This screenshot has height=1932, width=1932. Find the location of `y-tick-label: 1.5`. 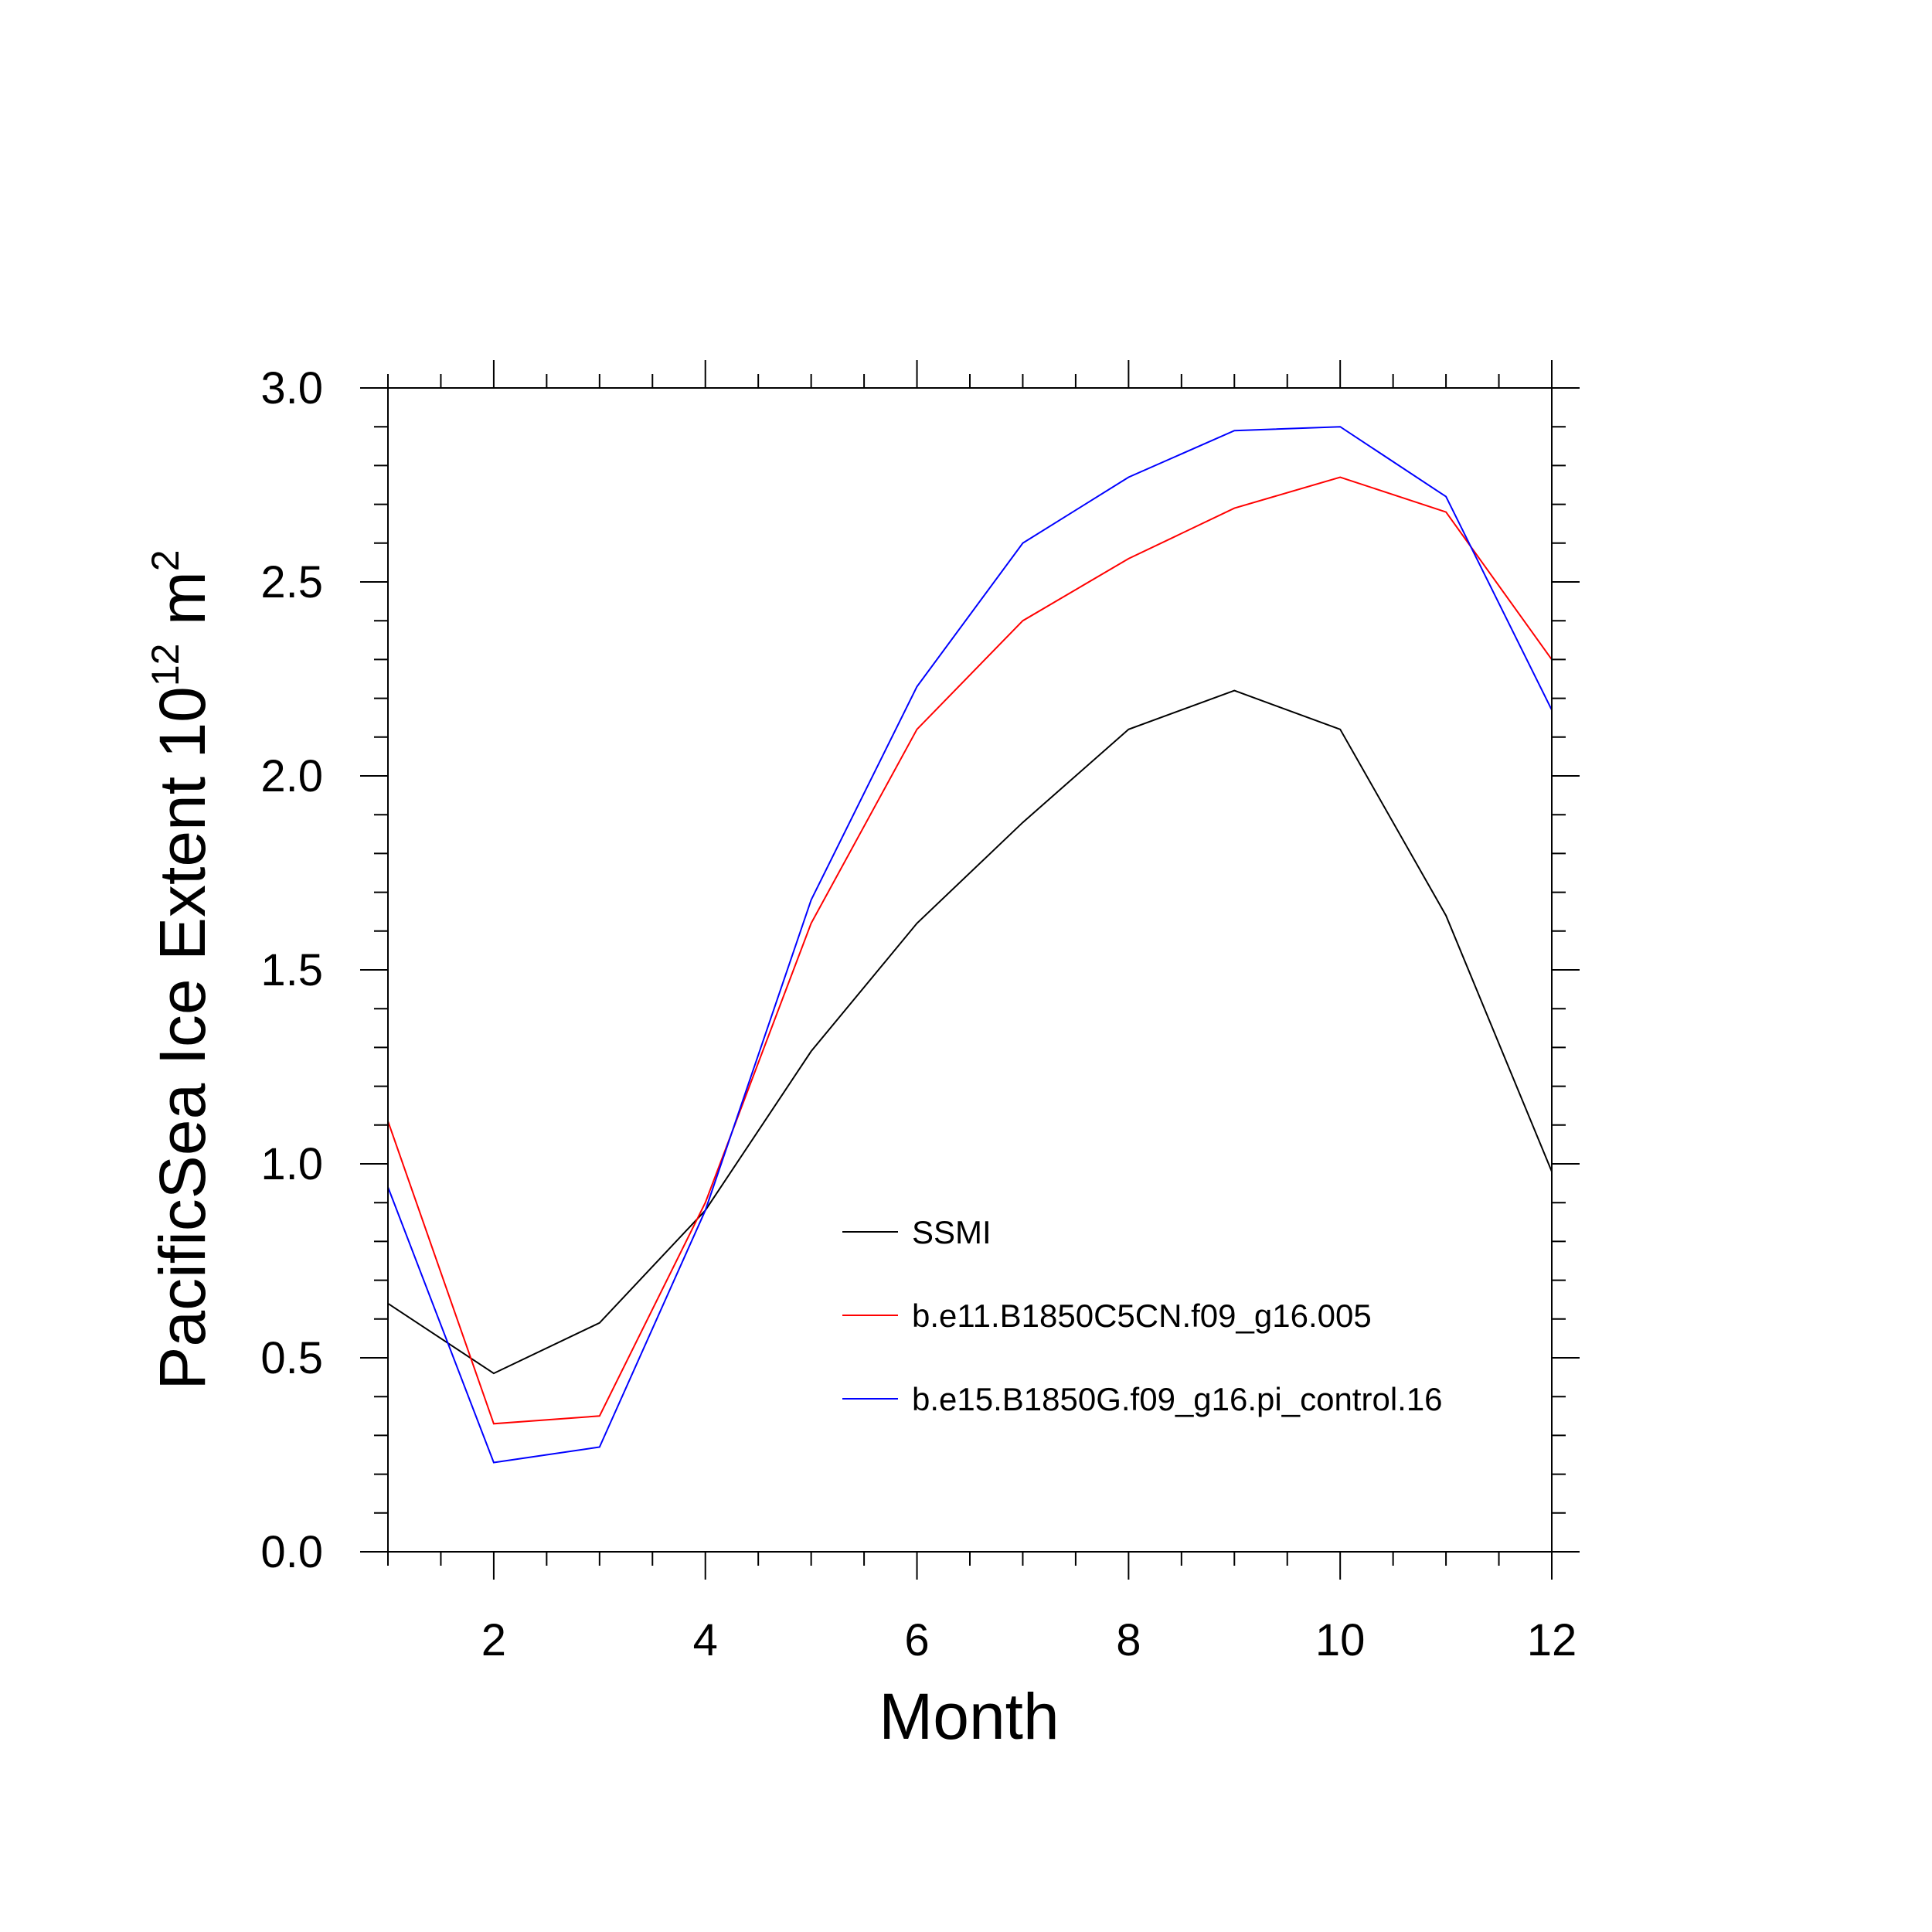

y-tick-label: 1.5 is located at coordinates (291, 970).